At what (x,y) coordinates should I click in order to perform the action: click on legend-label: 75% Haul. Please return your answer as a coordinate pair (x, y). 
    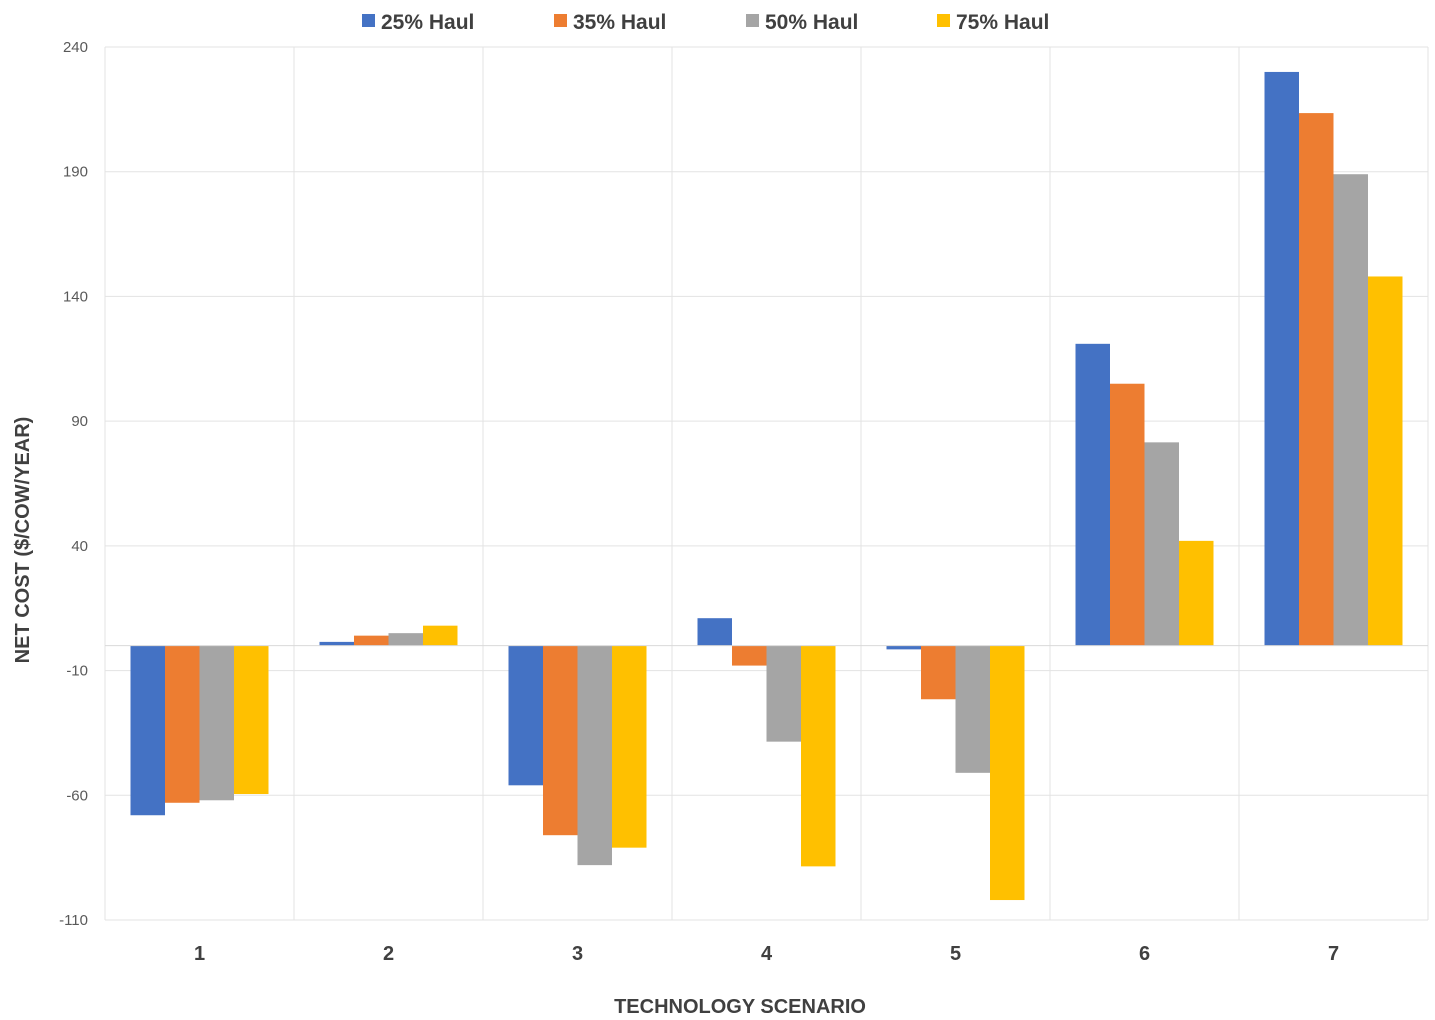
    Looking at the image, I should click on (1002, 22).